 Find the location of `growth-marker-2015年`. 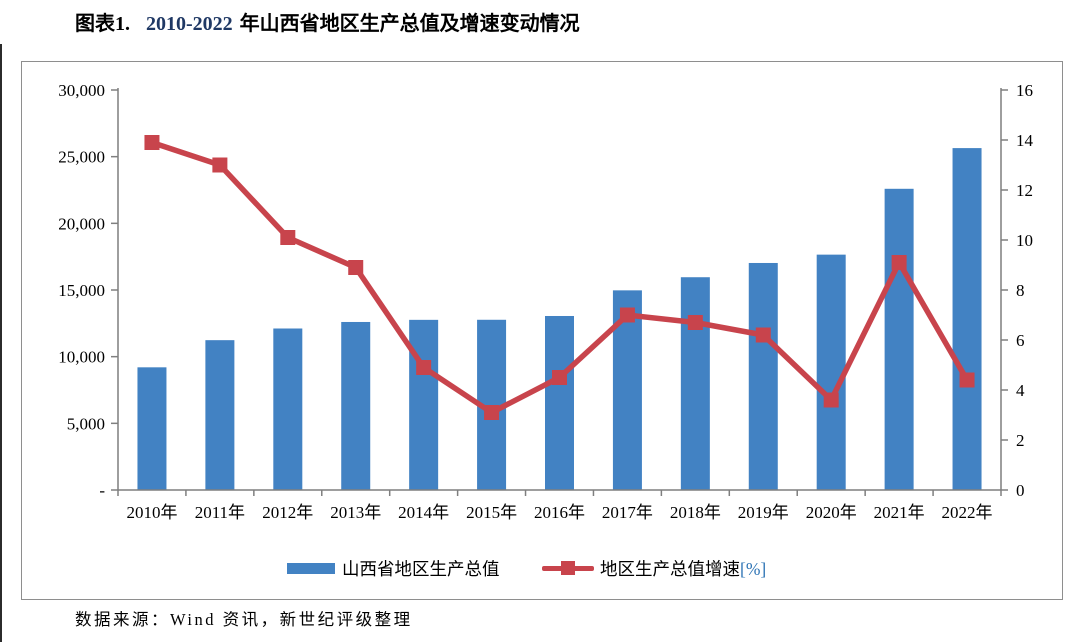

growth-marker-2015年 is located at coordinates (492, 412).